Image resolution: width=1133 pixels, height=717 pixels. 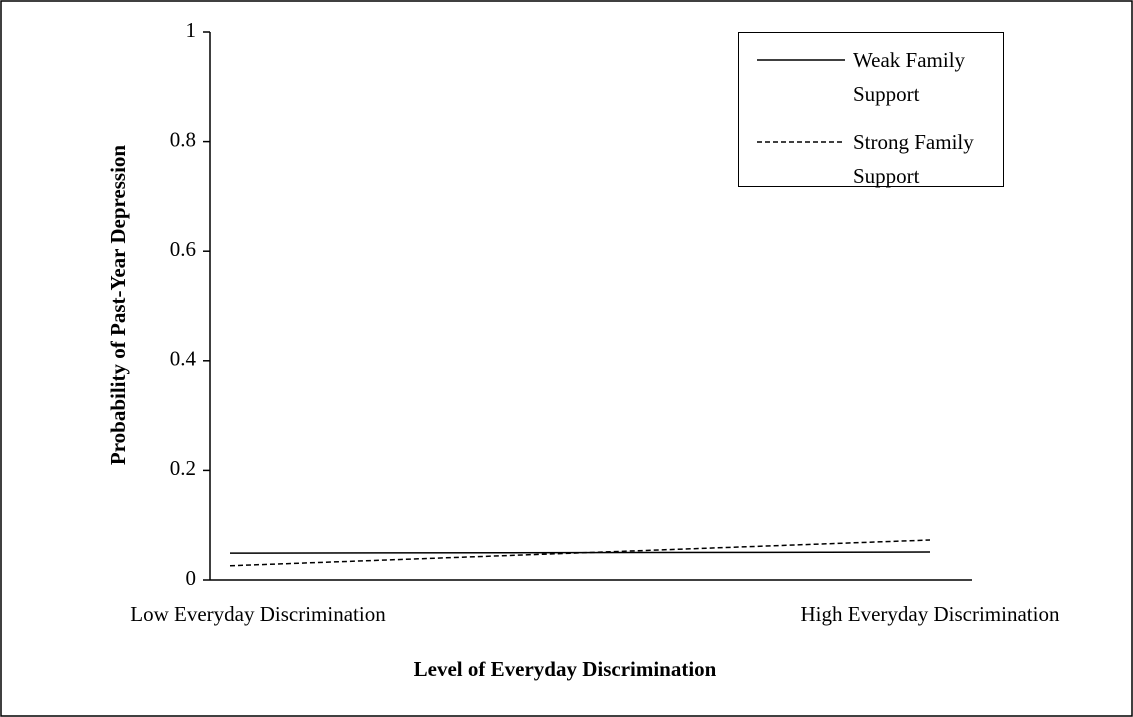 I want to click on y-axis-label: Probability of Past-Year Depression, so click(x=118, y=305).